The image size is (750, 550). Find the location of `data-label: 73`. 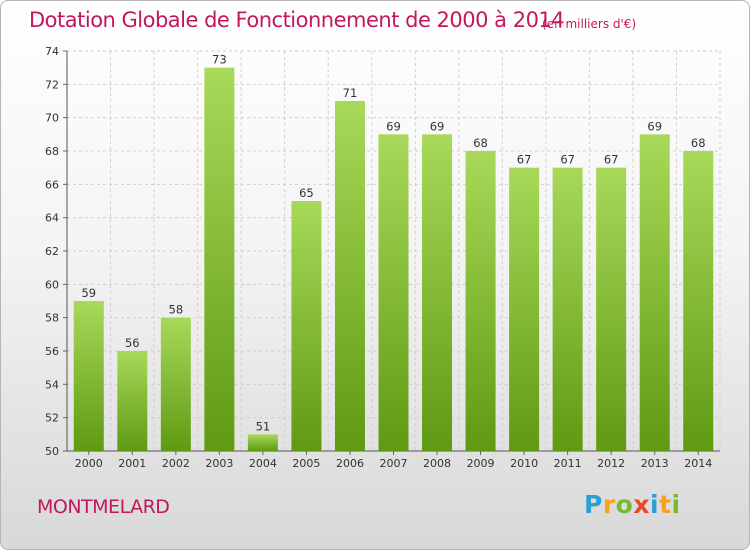

data-label: 73 is located at coordinates (219, 60).